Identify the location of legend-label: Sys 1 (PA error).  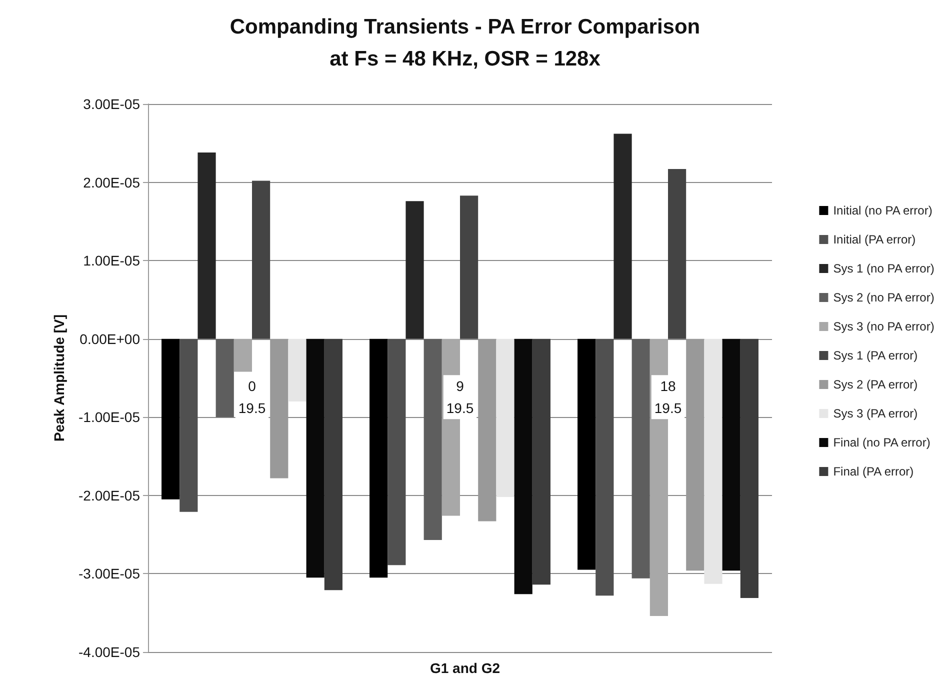
(875, 355).